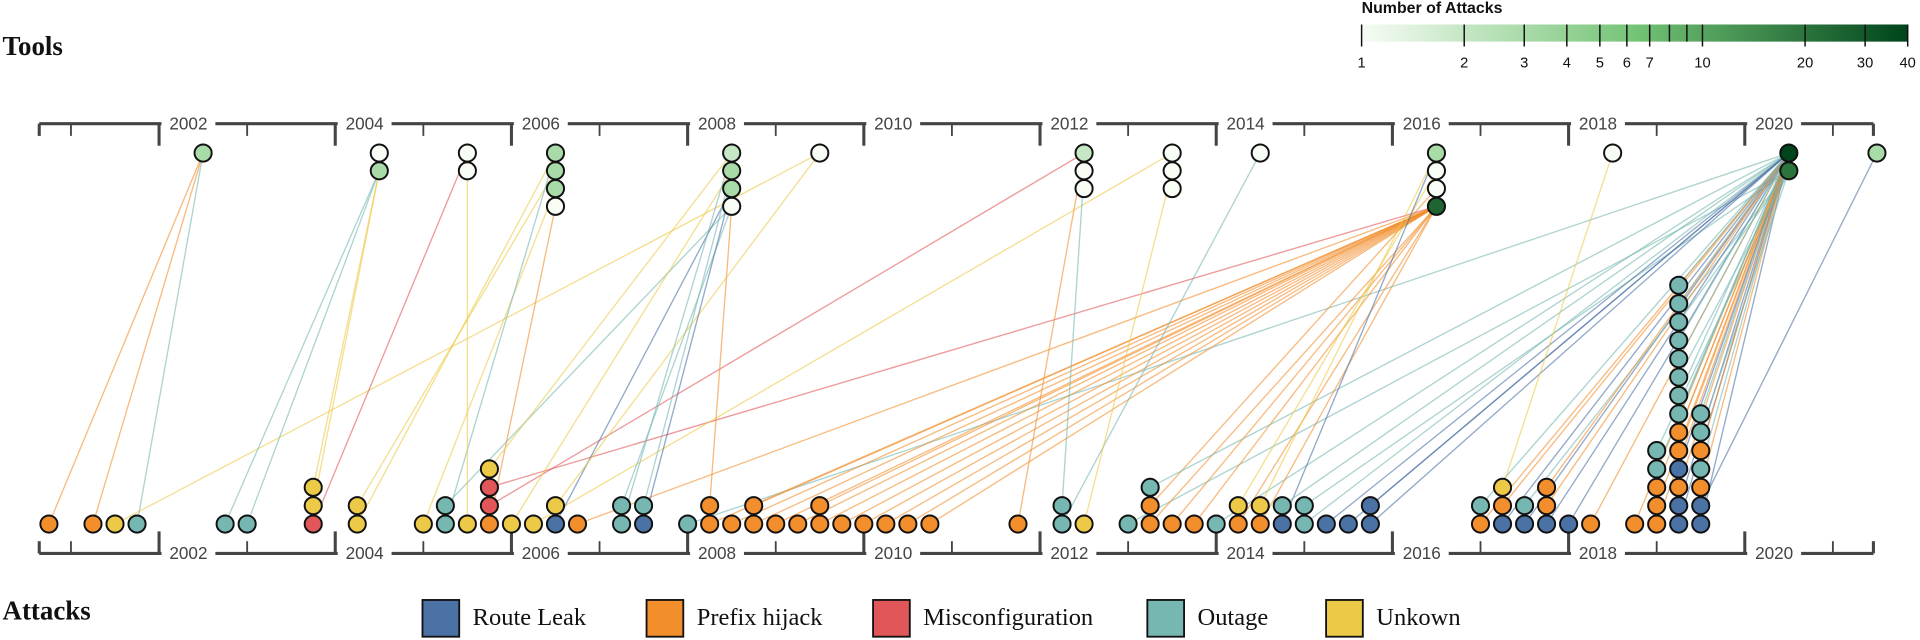 This screenshot has width=1920, height=640. What do you see at coordinates (365, 123) in the screenshot?
I see `year-label: 2004` at bounding box center [365, 123].